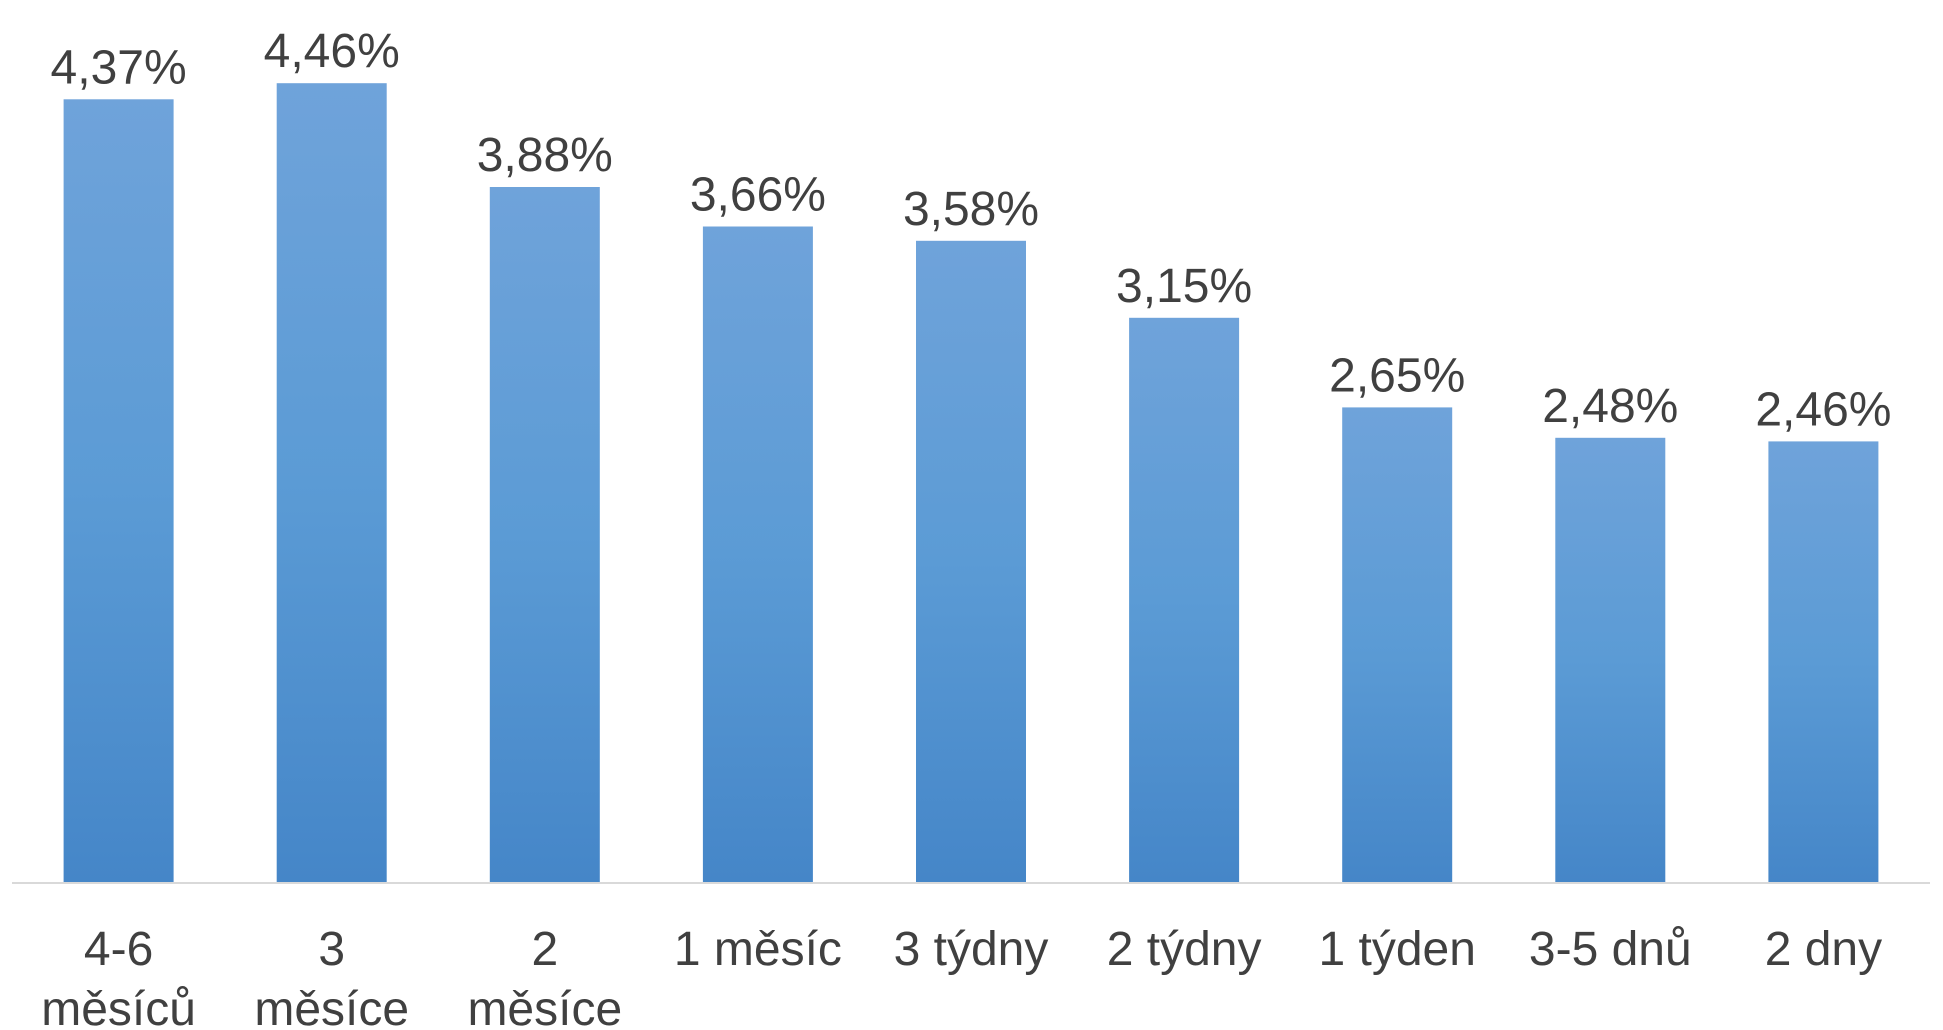  What do you see at coordinates (118, 1006) in the screenshot?
I see `x-tick-label: měsíců` at bounding box center [118, 1006].